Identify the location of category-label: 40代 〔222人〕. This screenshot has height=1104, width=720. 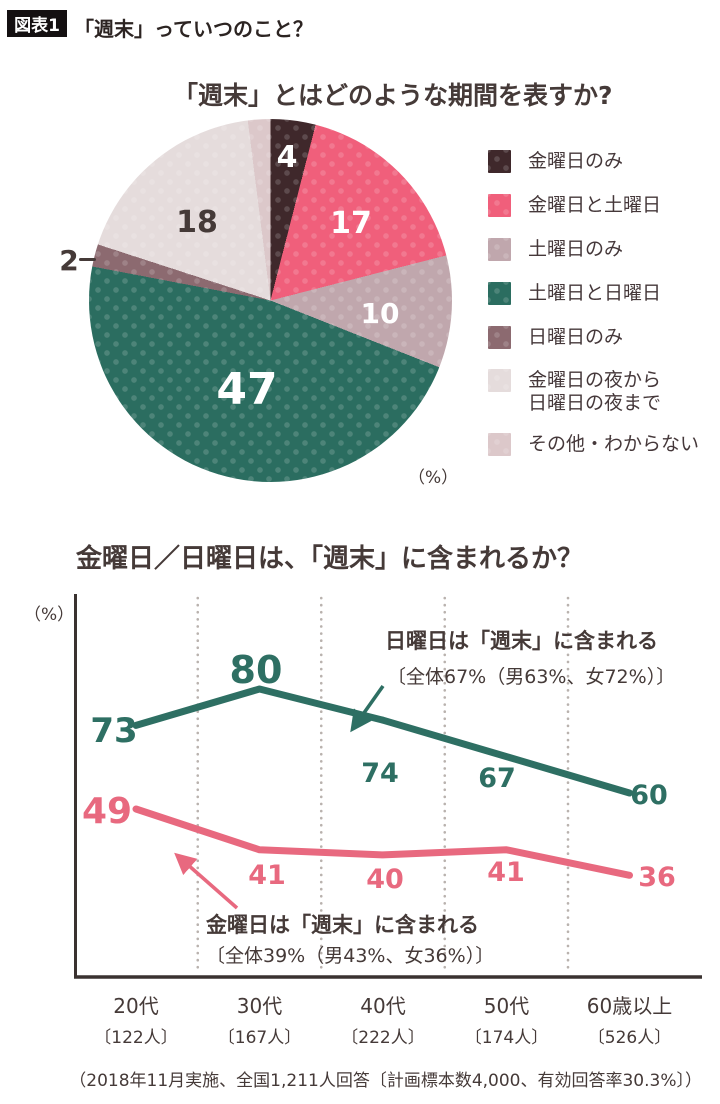
(383, 1021).